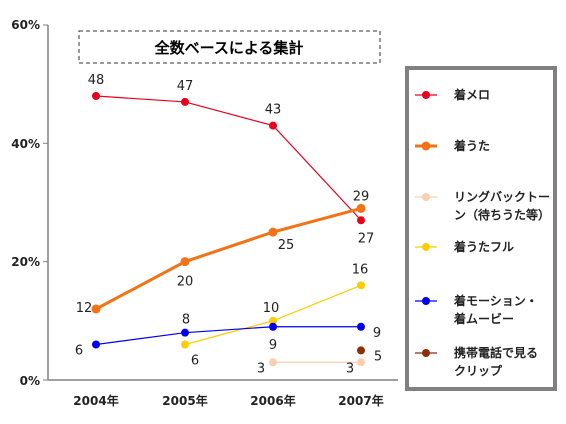 This screenshot has height=424, width=566. What do you see at coordinates (84, 308) in the screenshot?
I see `data-label-uta: 12` at bounding box center [84, 308].